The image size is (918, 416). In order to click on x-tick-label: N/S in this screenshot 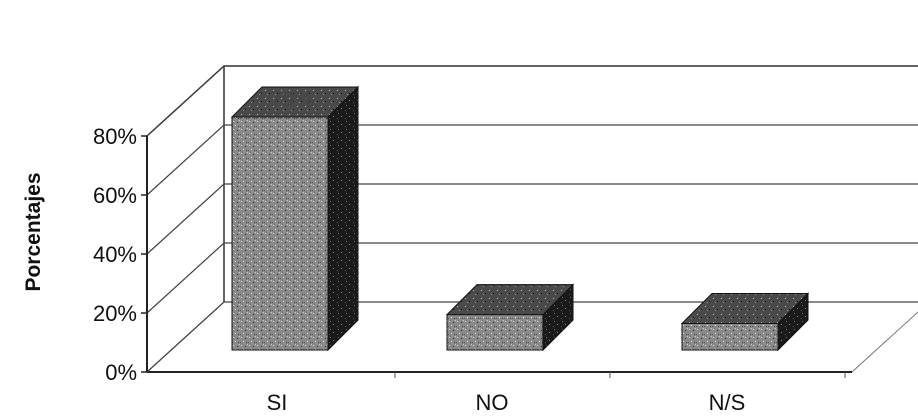, I will do `click(727, 402)`.